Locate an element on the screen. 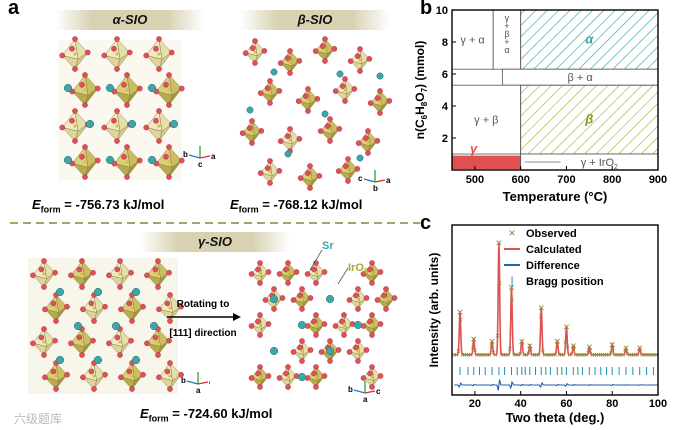 This screenshot has width=680, height=430. gamma-sio-111-view: b ca is located at coordinates (323, 332).